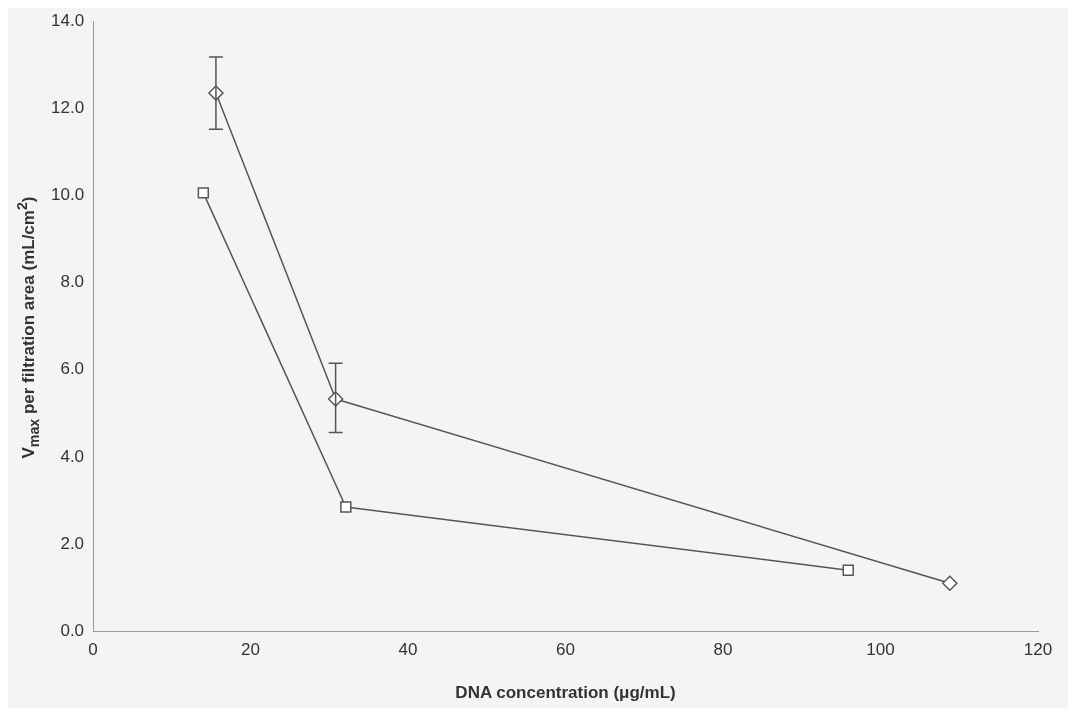 Image resolution: width=1078 pixels, height=727 pixels. Describe the element at coordinates (67, 195) in the screenshot. I see `y-tick-label: 10.0` at that location.